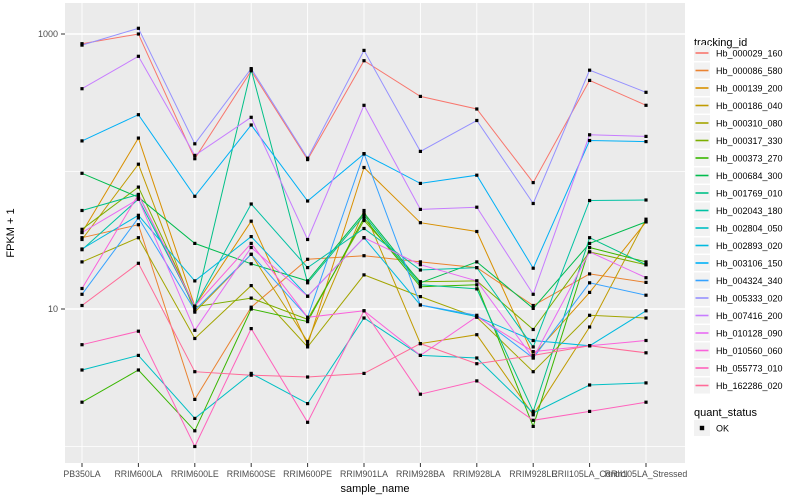 This screenshot has width=800, height=500. What do you see at coordinates (738, 280) in the screenshot?
I see `legend-item-Hb_004324_340: Hb_004324_340` at bounding box center [738, 280].